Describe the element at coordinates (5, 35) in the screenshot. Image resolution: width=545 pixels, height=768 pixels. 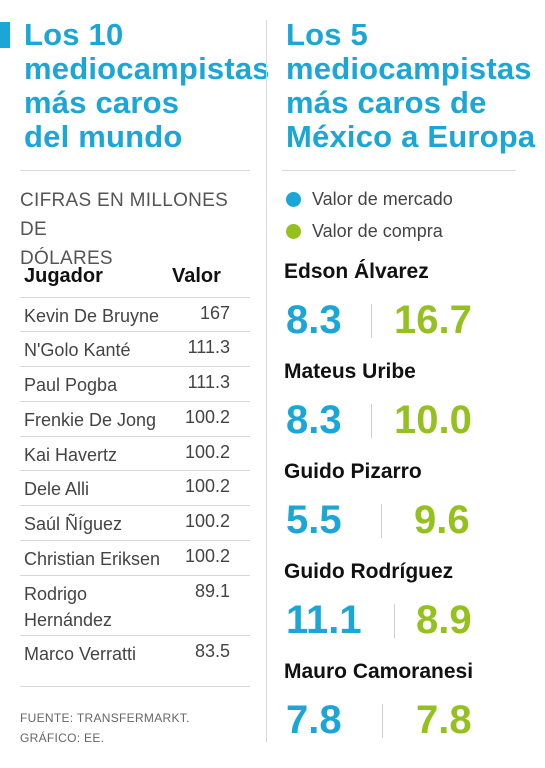
I see `title-accent-bar` at that location.